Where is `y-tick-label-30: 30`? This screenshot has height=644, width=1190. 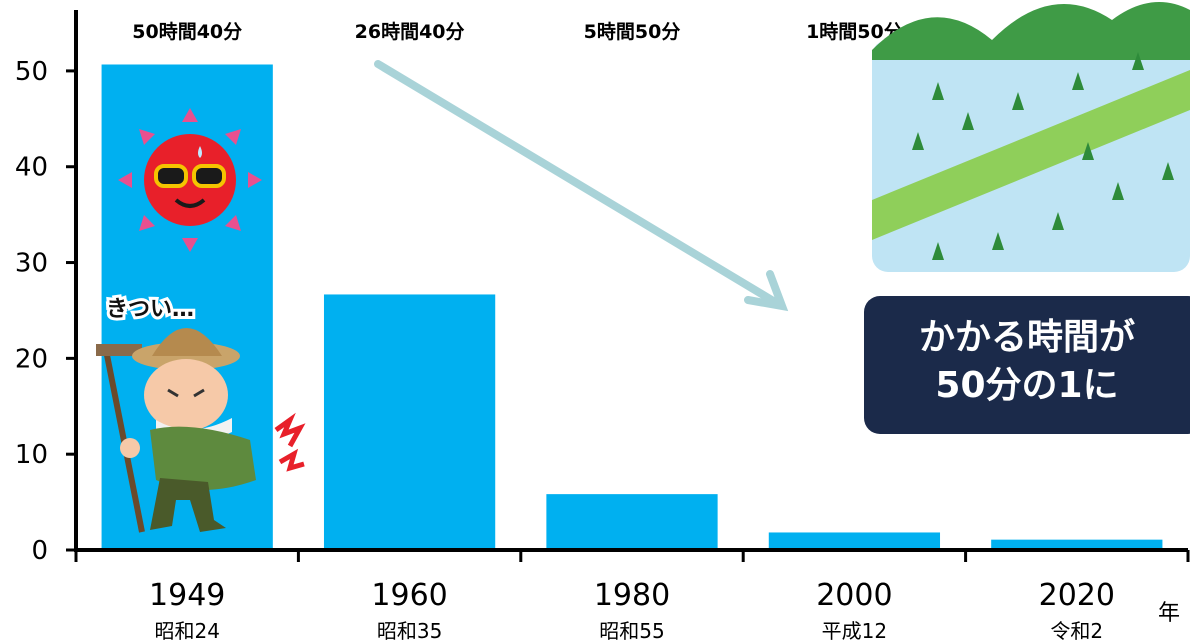 y-tick-label-30: 30 is located at coordinates (31, 264).